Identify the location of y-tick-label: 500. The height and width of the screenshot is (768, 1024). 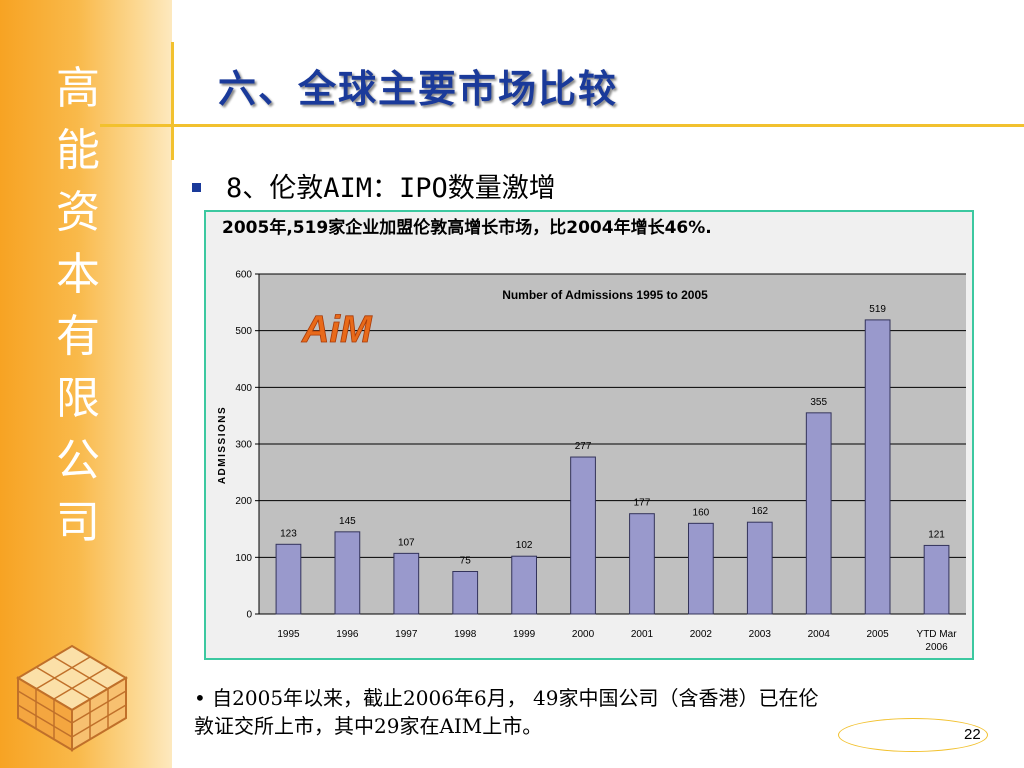
(243, 331).